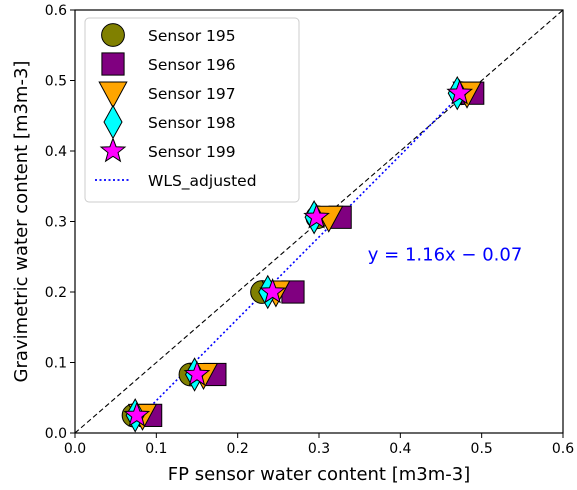 The width and height of the screenshot is (577, 490). Describe the element at coordinates (56, 223) in the screenshot. I see `y-tick-label: 0.3` at that location.